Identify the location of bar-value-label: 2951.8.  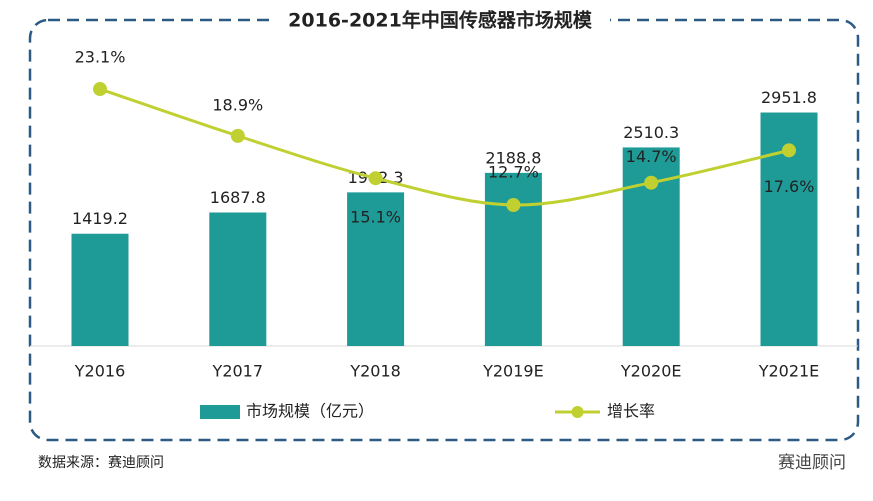
(789, 97).